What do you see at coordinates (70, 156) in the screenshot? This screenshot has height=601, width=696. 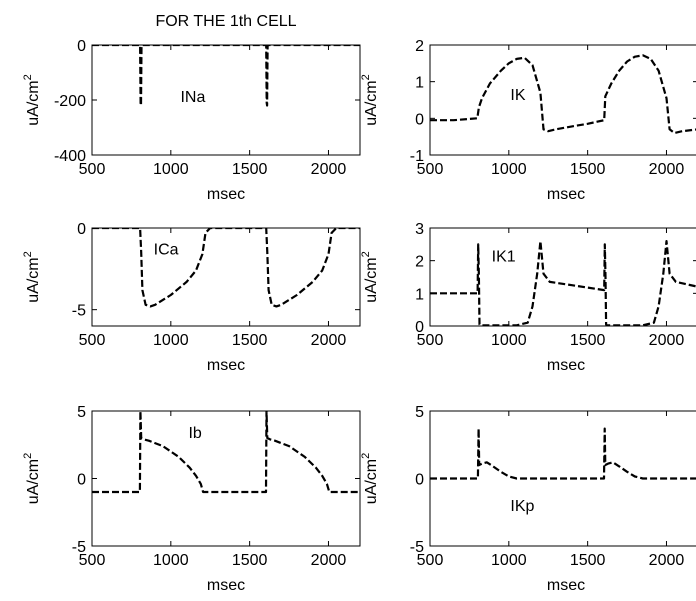 I see `y-tick-label: -400` at bounding box center [70, 156].